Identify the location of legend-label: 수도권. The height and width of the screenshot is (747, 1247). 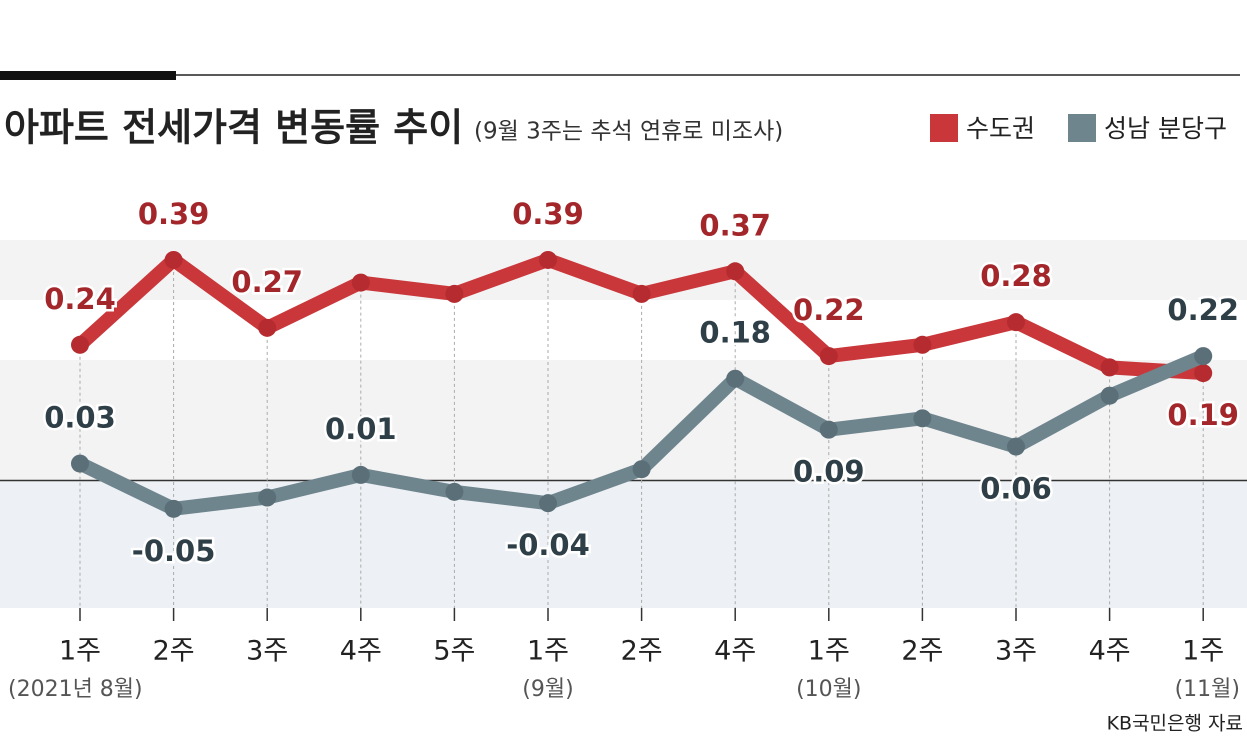
(1000, 128).